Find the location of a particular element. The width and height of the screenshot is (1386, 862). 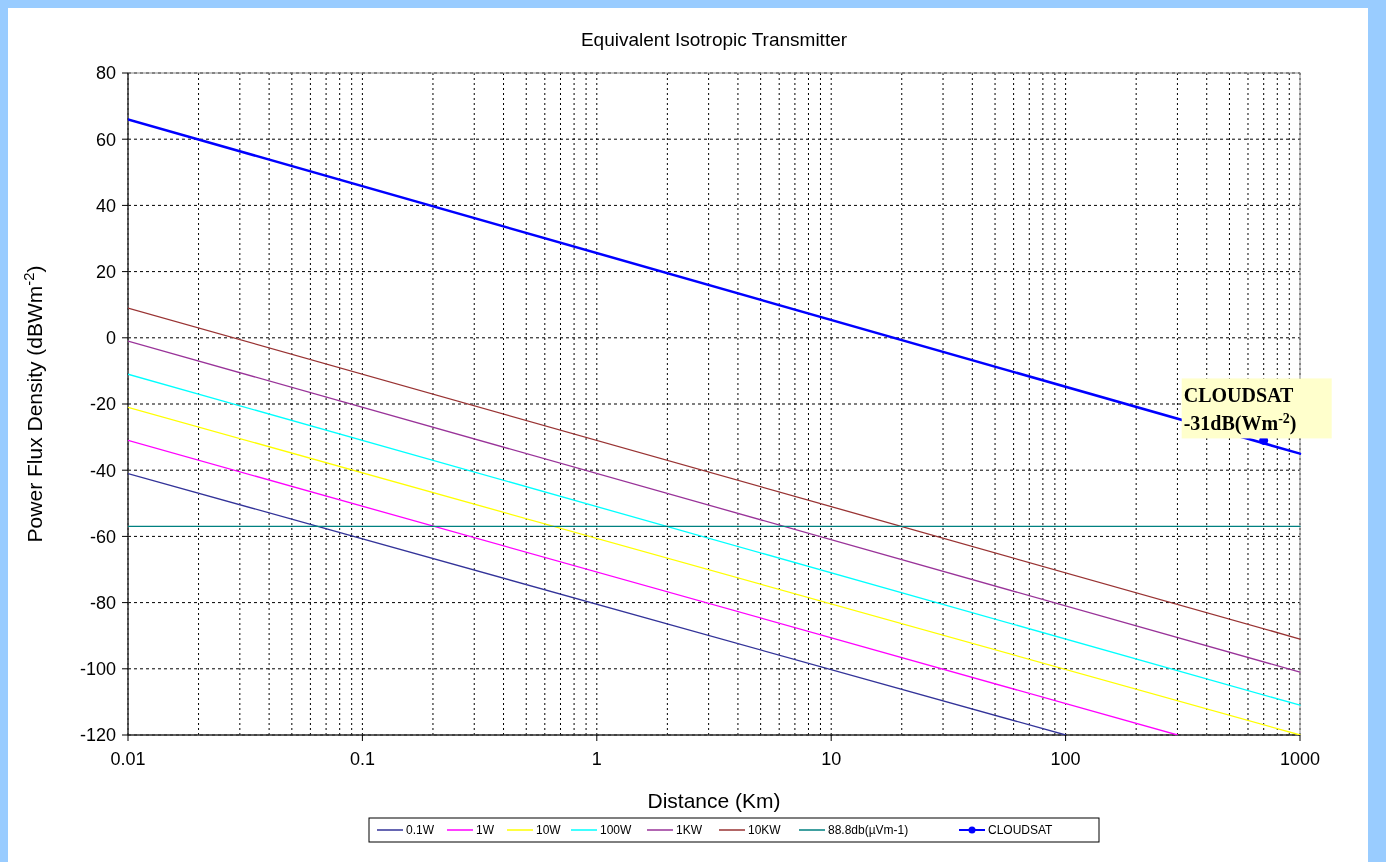

y-tick-label: 60 is located at coordinates (105, 139).